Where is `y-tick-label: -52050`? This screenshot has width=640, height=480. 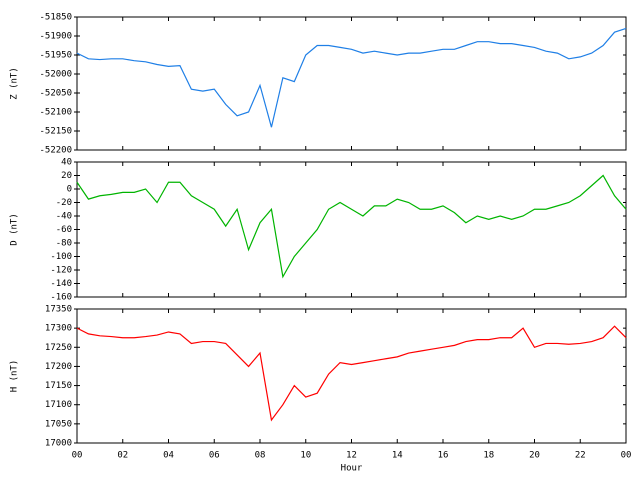
y-tick-label: -52050 is located at coordinates (55, 94).